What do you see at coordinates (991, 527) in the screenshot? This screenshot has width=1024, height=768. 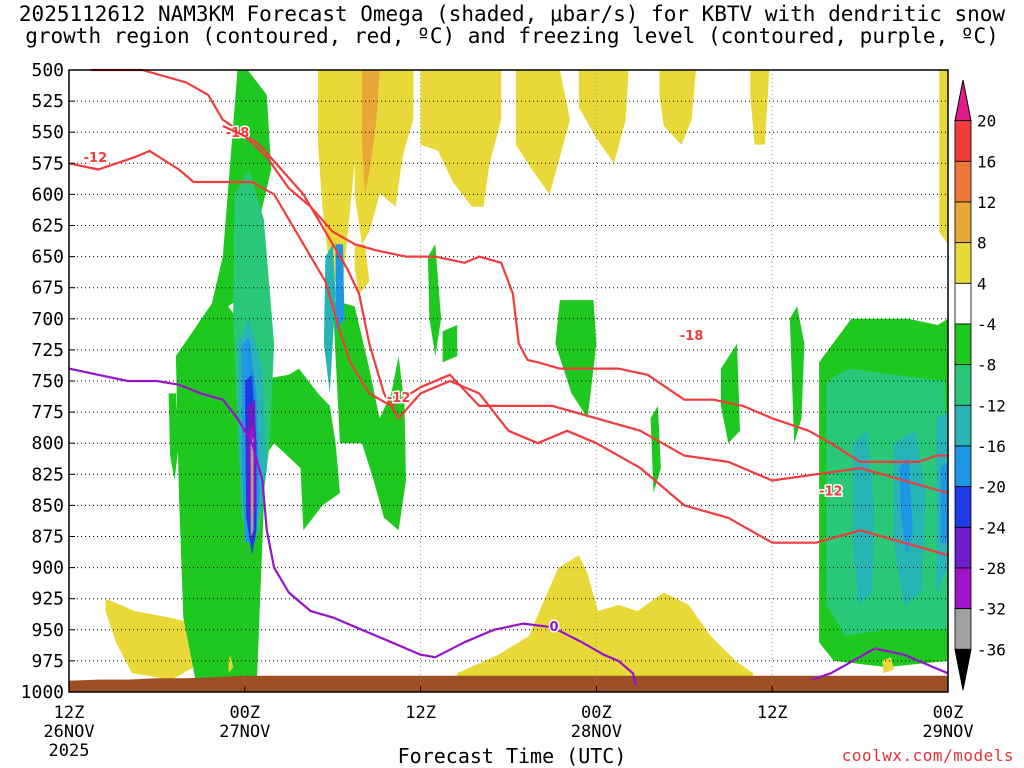 I see `colorbar-label-10: -24` at bounding box center [991, 527].